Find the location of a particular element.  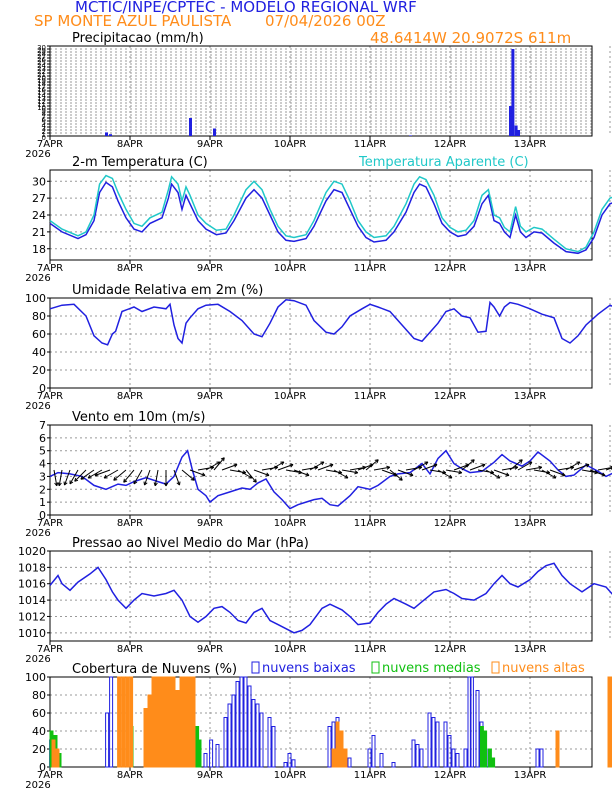

panel-1-xtick-label: 8APR is located at coordinates (130, 268).